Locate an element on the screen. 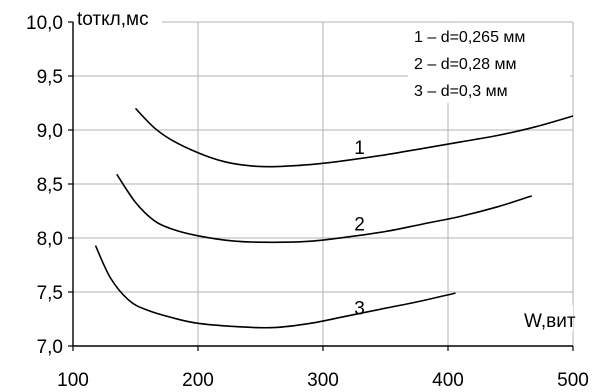 This screenshot has width=594, height=392. x-tick-label: 200 is located at coordinates (198, 380).